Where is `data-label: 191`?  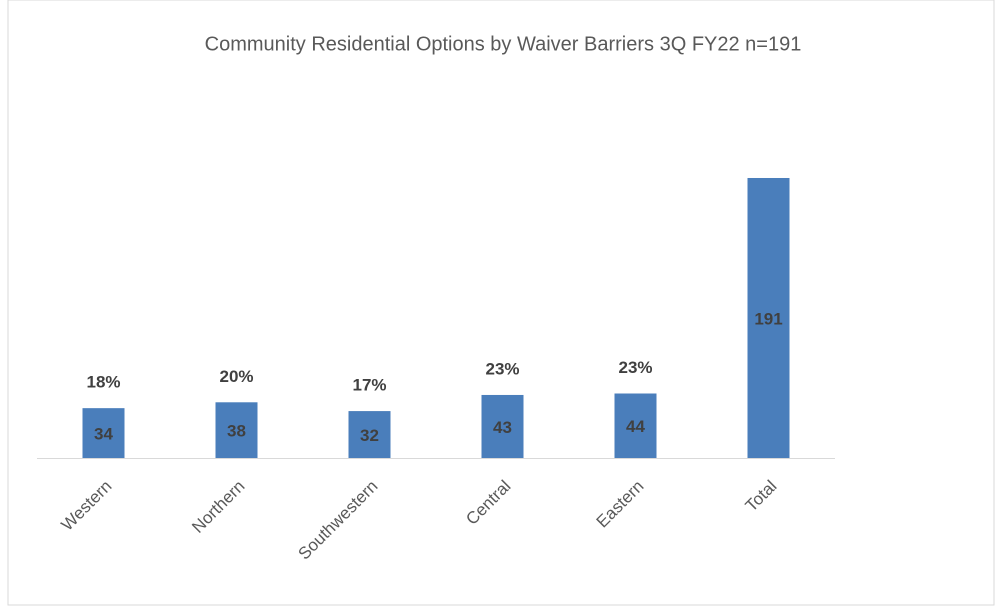
data-label: 191 is located at coordinates (768, 318).